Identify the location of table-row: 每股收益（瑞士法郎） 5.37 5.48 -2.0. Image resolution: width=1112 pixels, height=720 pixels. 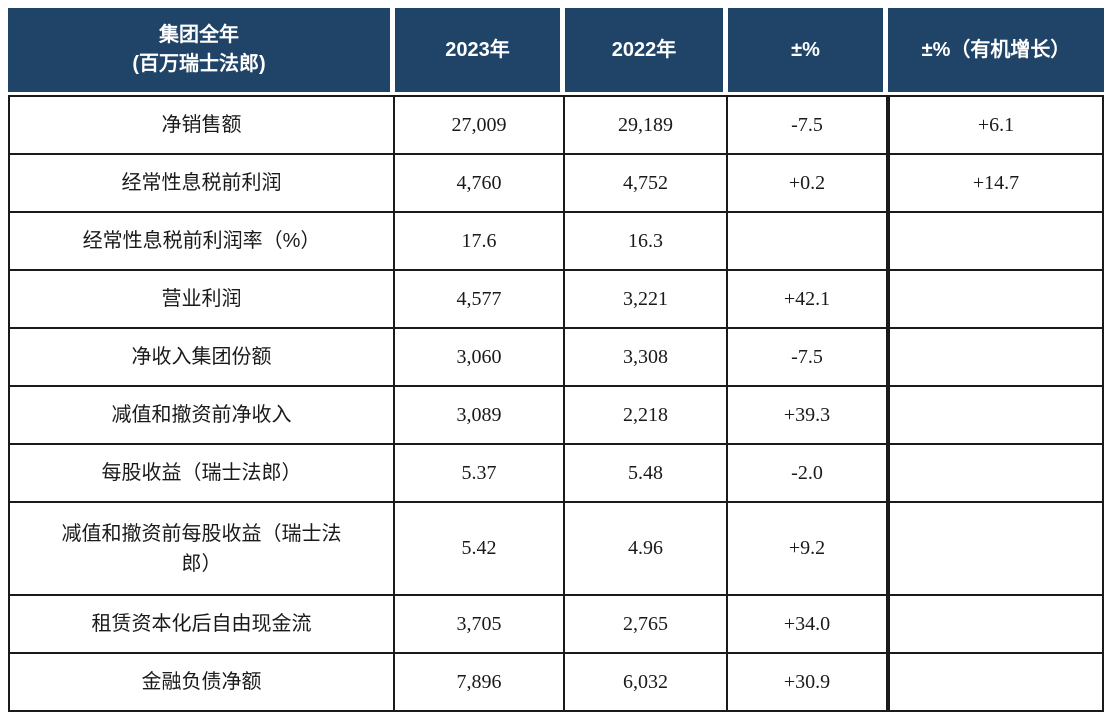
(556, 474).